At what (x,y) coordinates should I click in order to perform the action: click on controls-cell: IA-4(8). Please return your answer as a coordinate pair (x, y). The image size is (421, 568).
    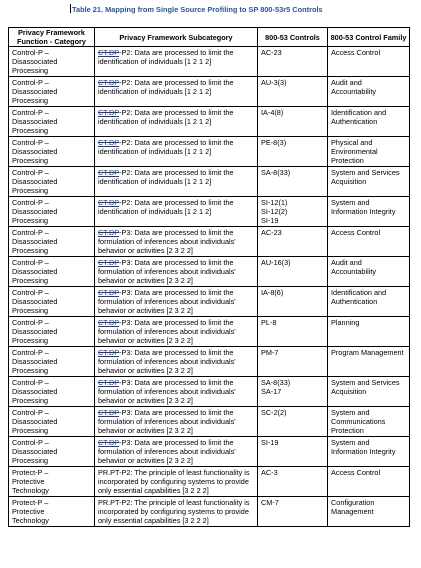
    Looking at the image, I should click on (292, 121).